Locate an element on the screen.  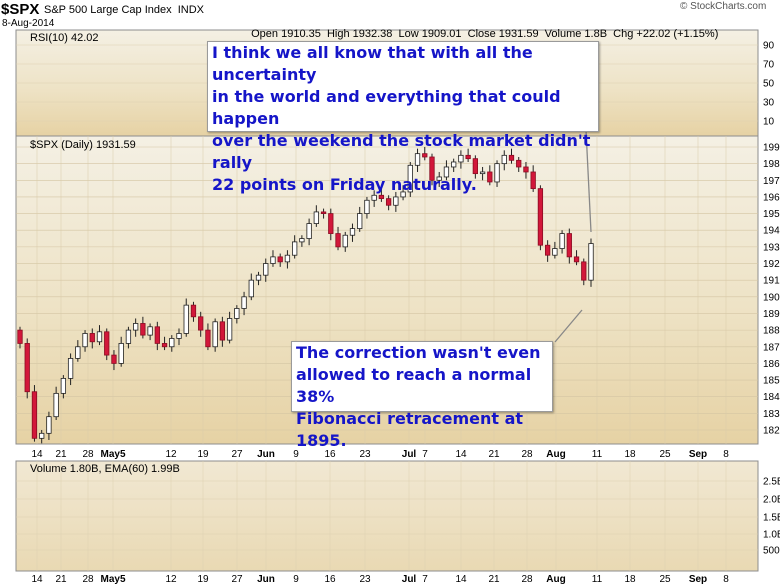
index-name: S&P 500 Large Cap Index INDX is located at coordinates (124, 10).